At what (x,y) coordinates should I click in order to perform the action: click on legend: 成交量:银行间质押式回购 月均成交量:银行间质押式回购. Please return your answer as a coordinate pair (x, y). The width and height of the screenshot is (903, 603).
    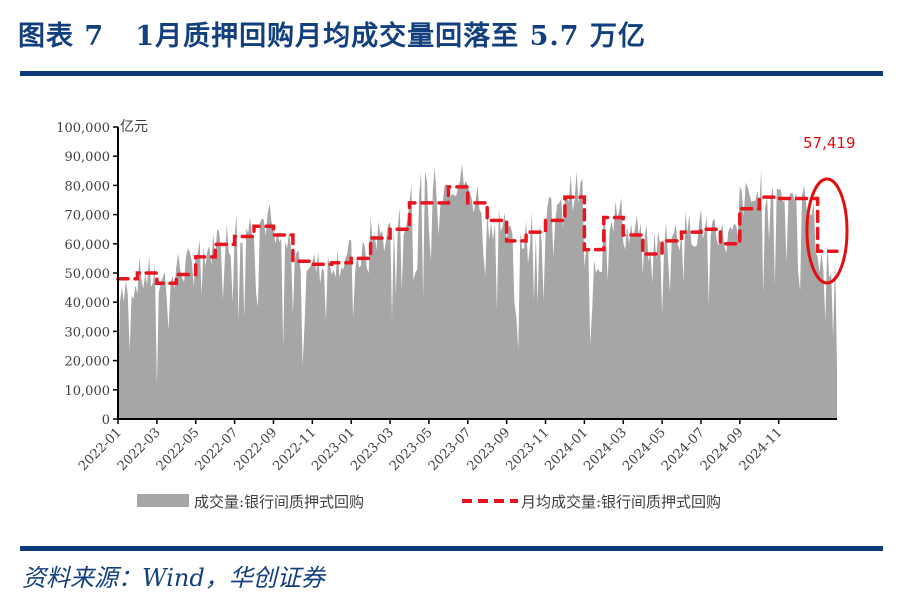
    Looking at the image, I should click on (429, 502).